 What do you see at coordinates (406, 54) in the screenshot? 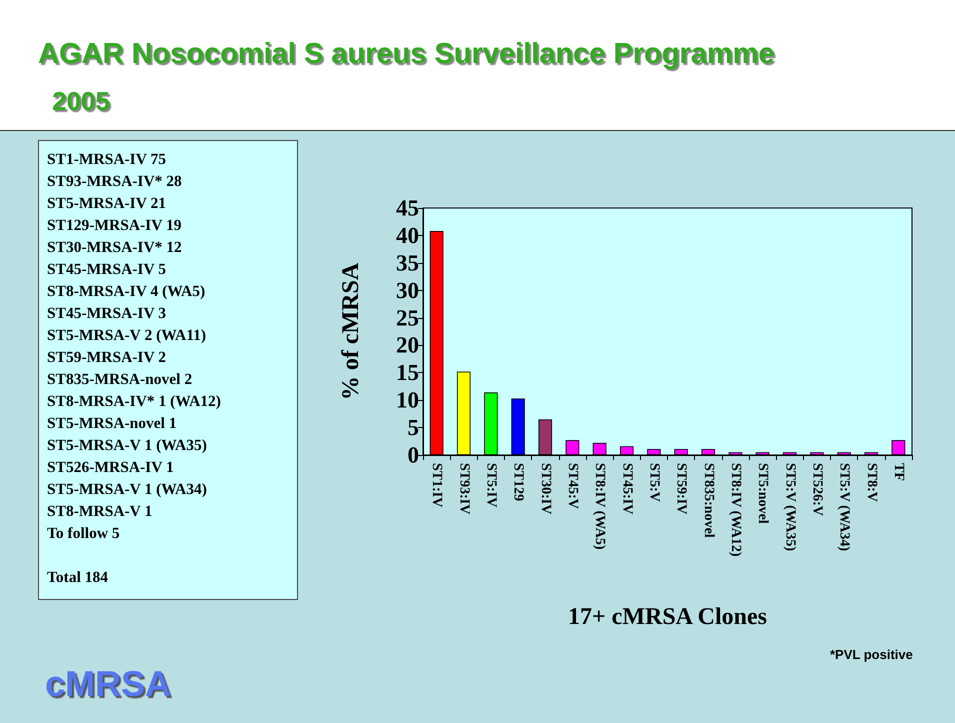
I see `text: AGAR Nosocomial S aureus Surveillance Programme` at bounding box center [406, 54].